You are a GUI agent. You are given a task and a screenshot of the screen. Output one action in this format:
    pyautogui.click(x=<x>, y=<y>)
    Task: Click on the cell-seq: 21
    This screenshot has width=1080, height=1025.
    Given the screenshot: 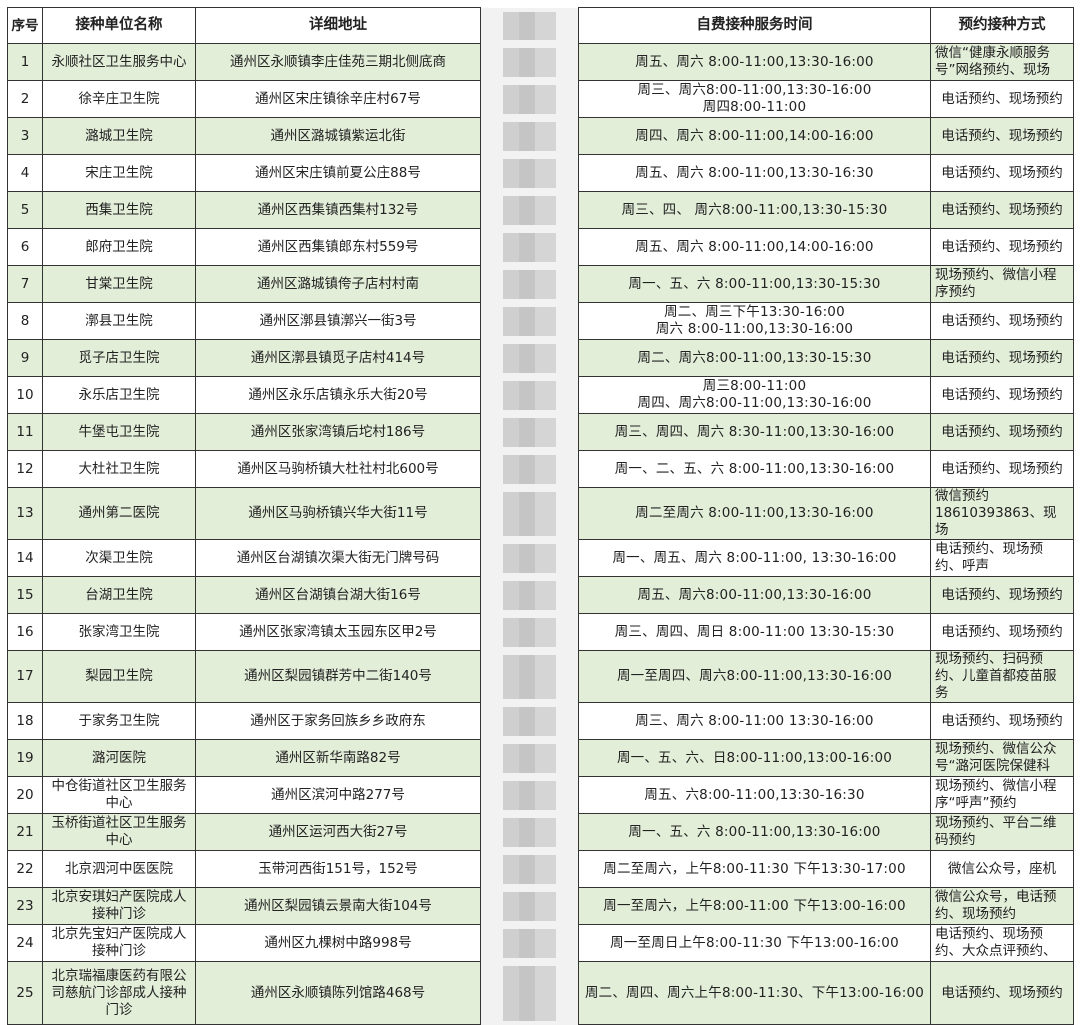 What is the action you would take?
    pyautogui.click(x=25, y=832)
    